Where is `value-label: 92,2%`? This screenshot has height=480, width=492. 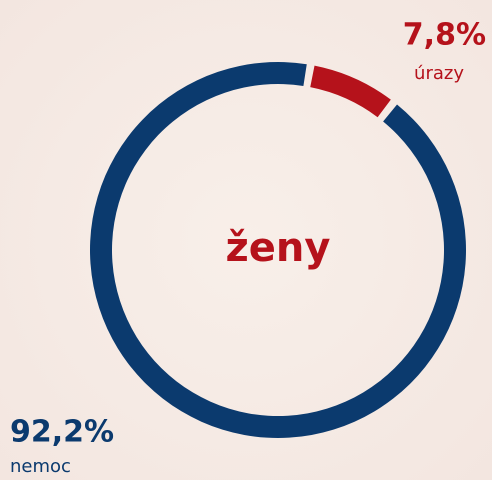
value-label: 92,2% is located at coordinates (62, 432).